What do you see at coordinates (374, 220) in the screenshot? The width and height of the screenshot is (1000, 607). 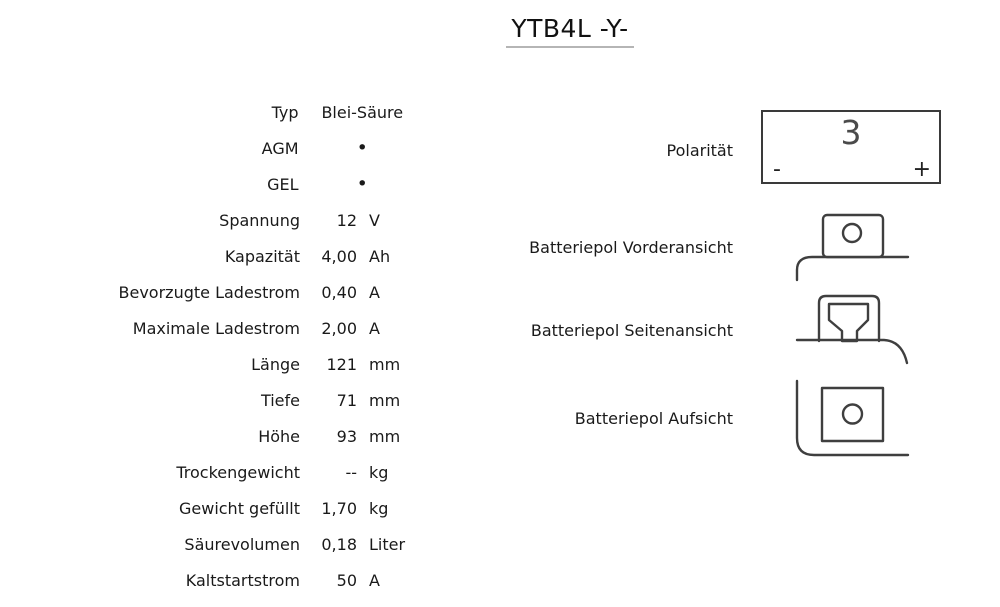 I see `spec-unit: V` at bounding box center [374, 220].